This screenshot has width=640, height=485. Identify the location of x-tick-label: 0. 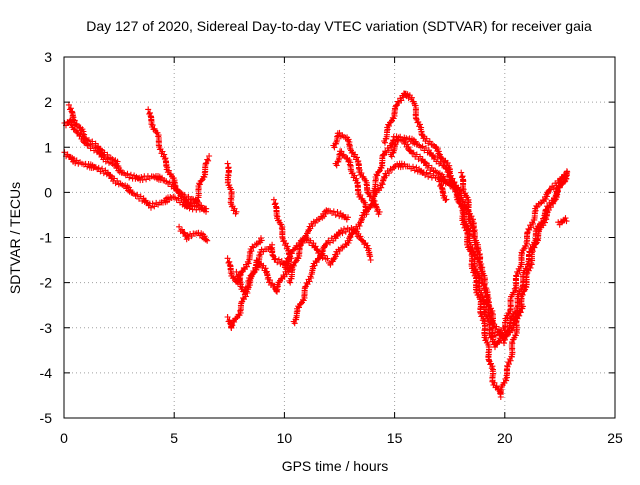
(64, 438).